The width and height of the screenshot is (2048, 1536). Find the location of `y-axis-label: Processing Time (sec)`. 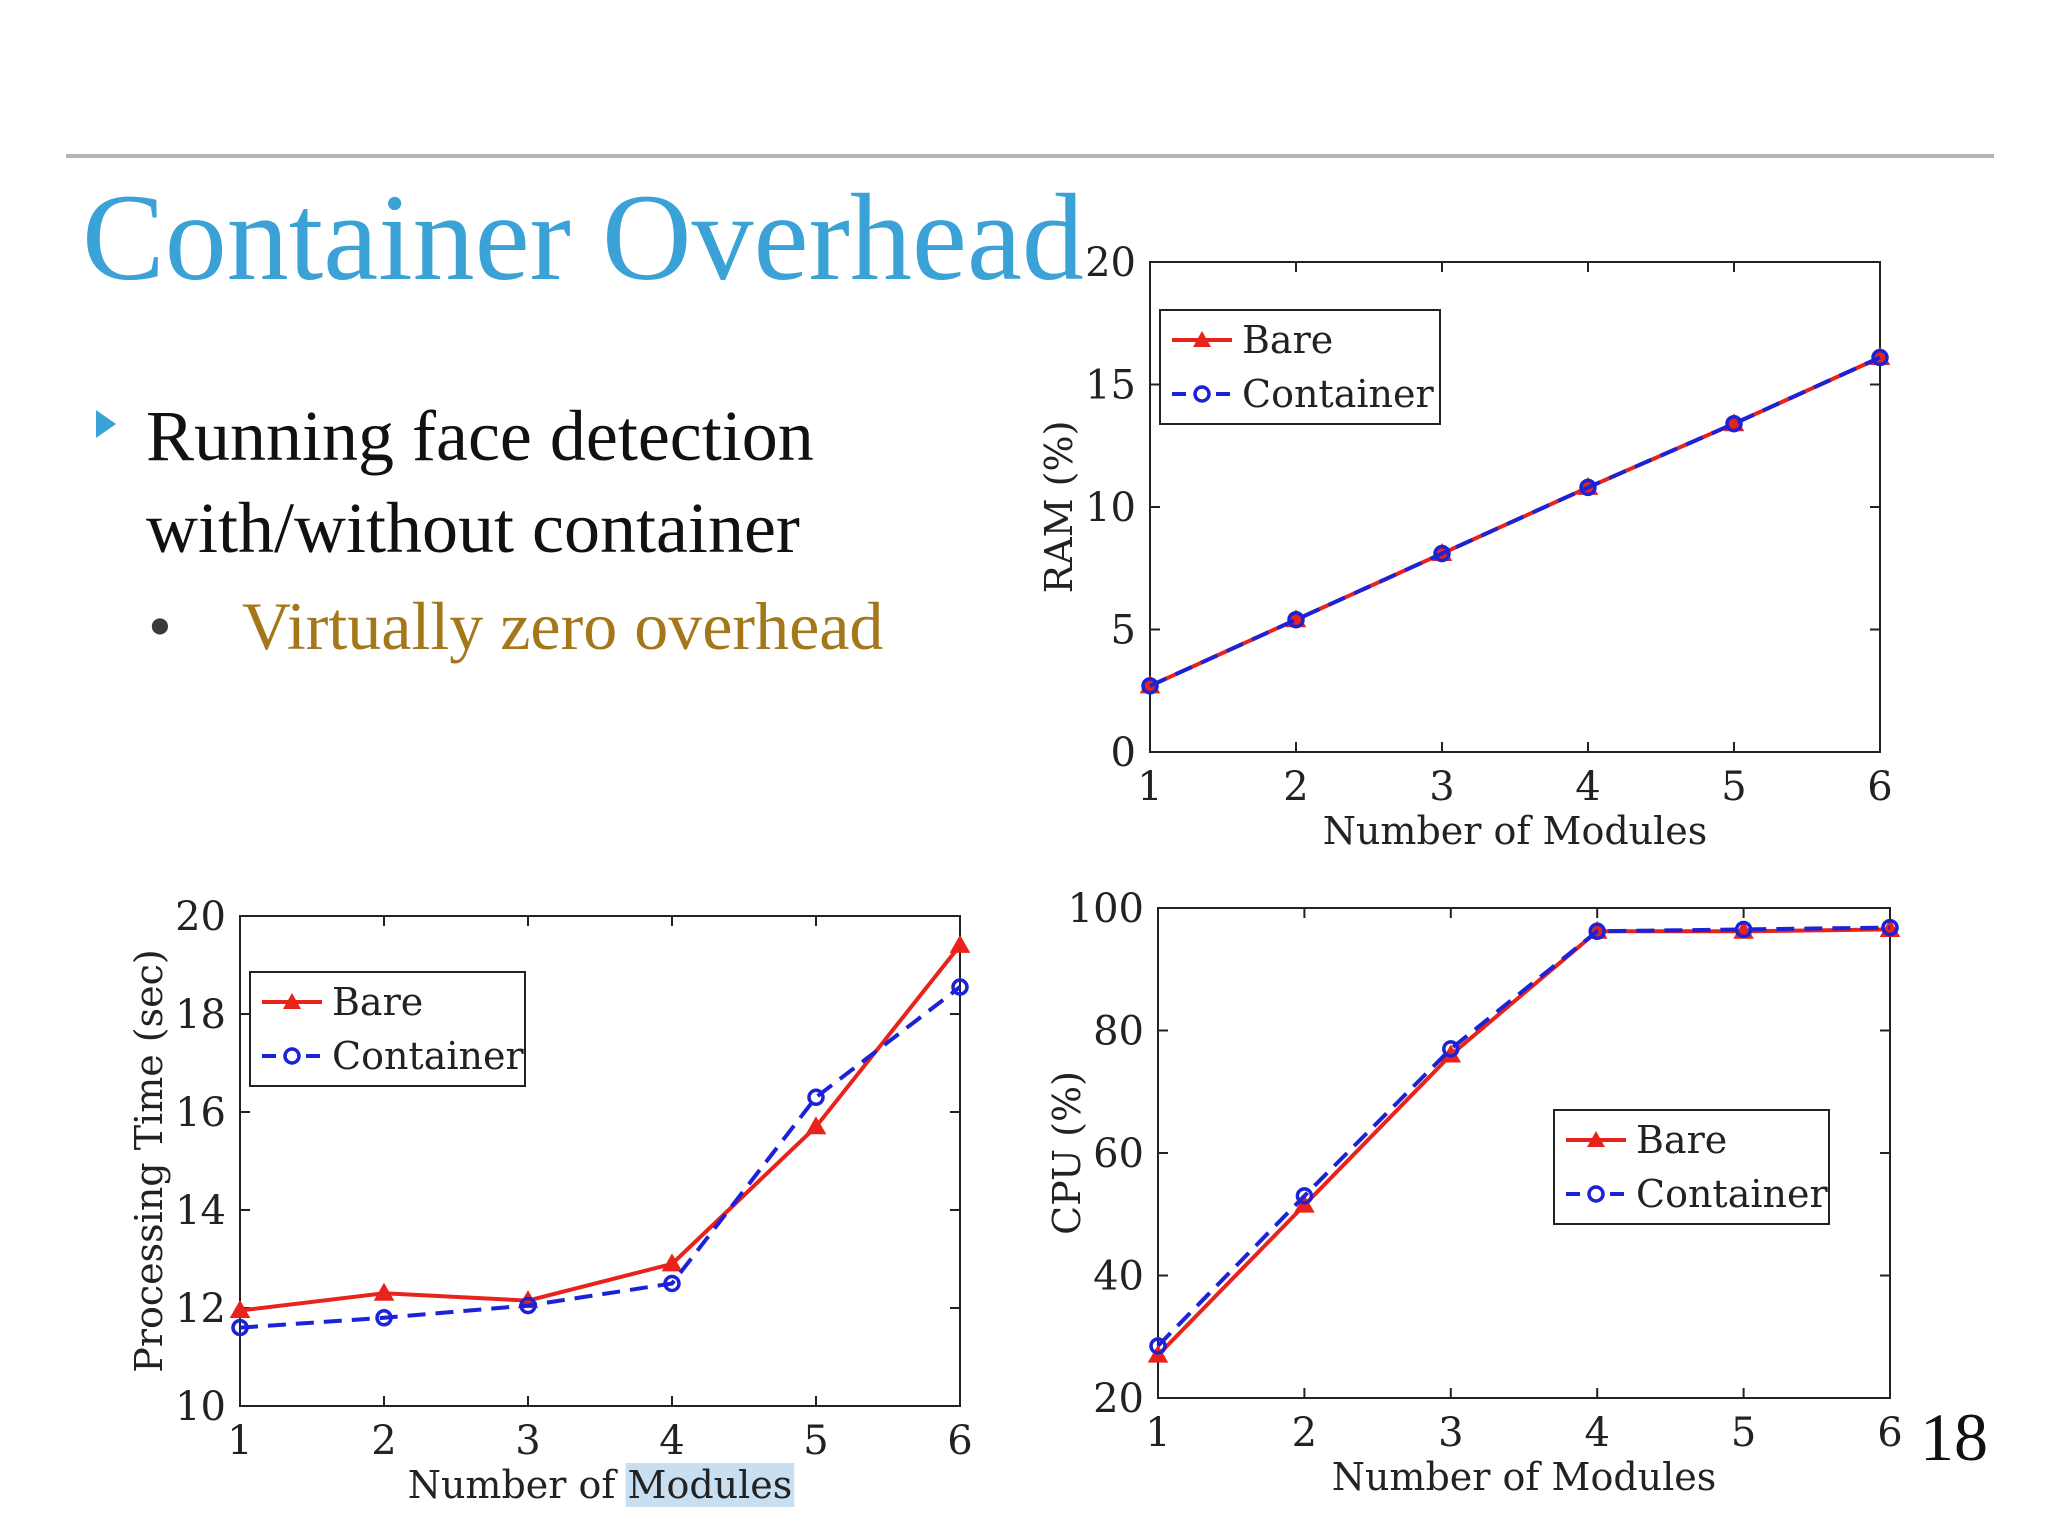

y-axis-label: Processing Time (sec) is located at coordinates (149, 1160).